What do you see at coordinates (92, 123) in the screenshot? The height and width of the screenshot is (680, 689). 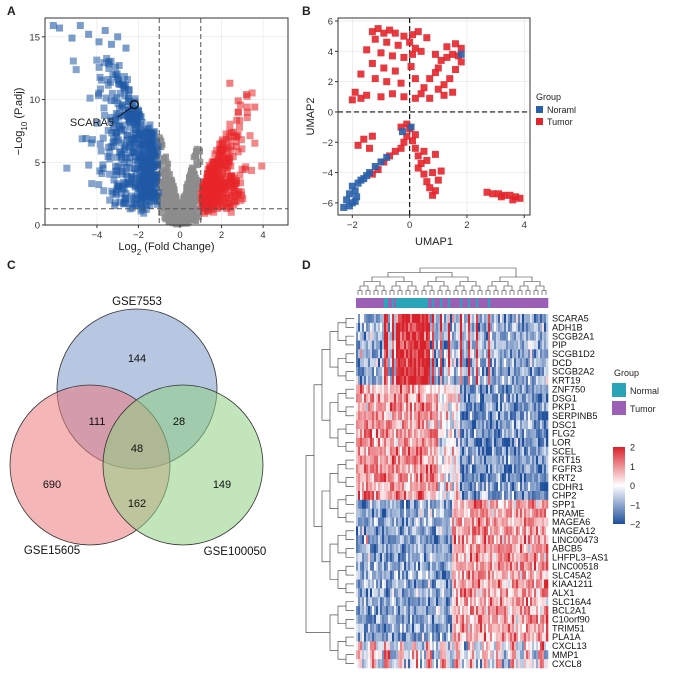 I see `highlight-label: SCARA5` at bounding box center [92, 123].